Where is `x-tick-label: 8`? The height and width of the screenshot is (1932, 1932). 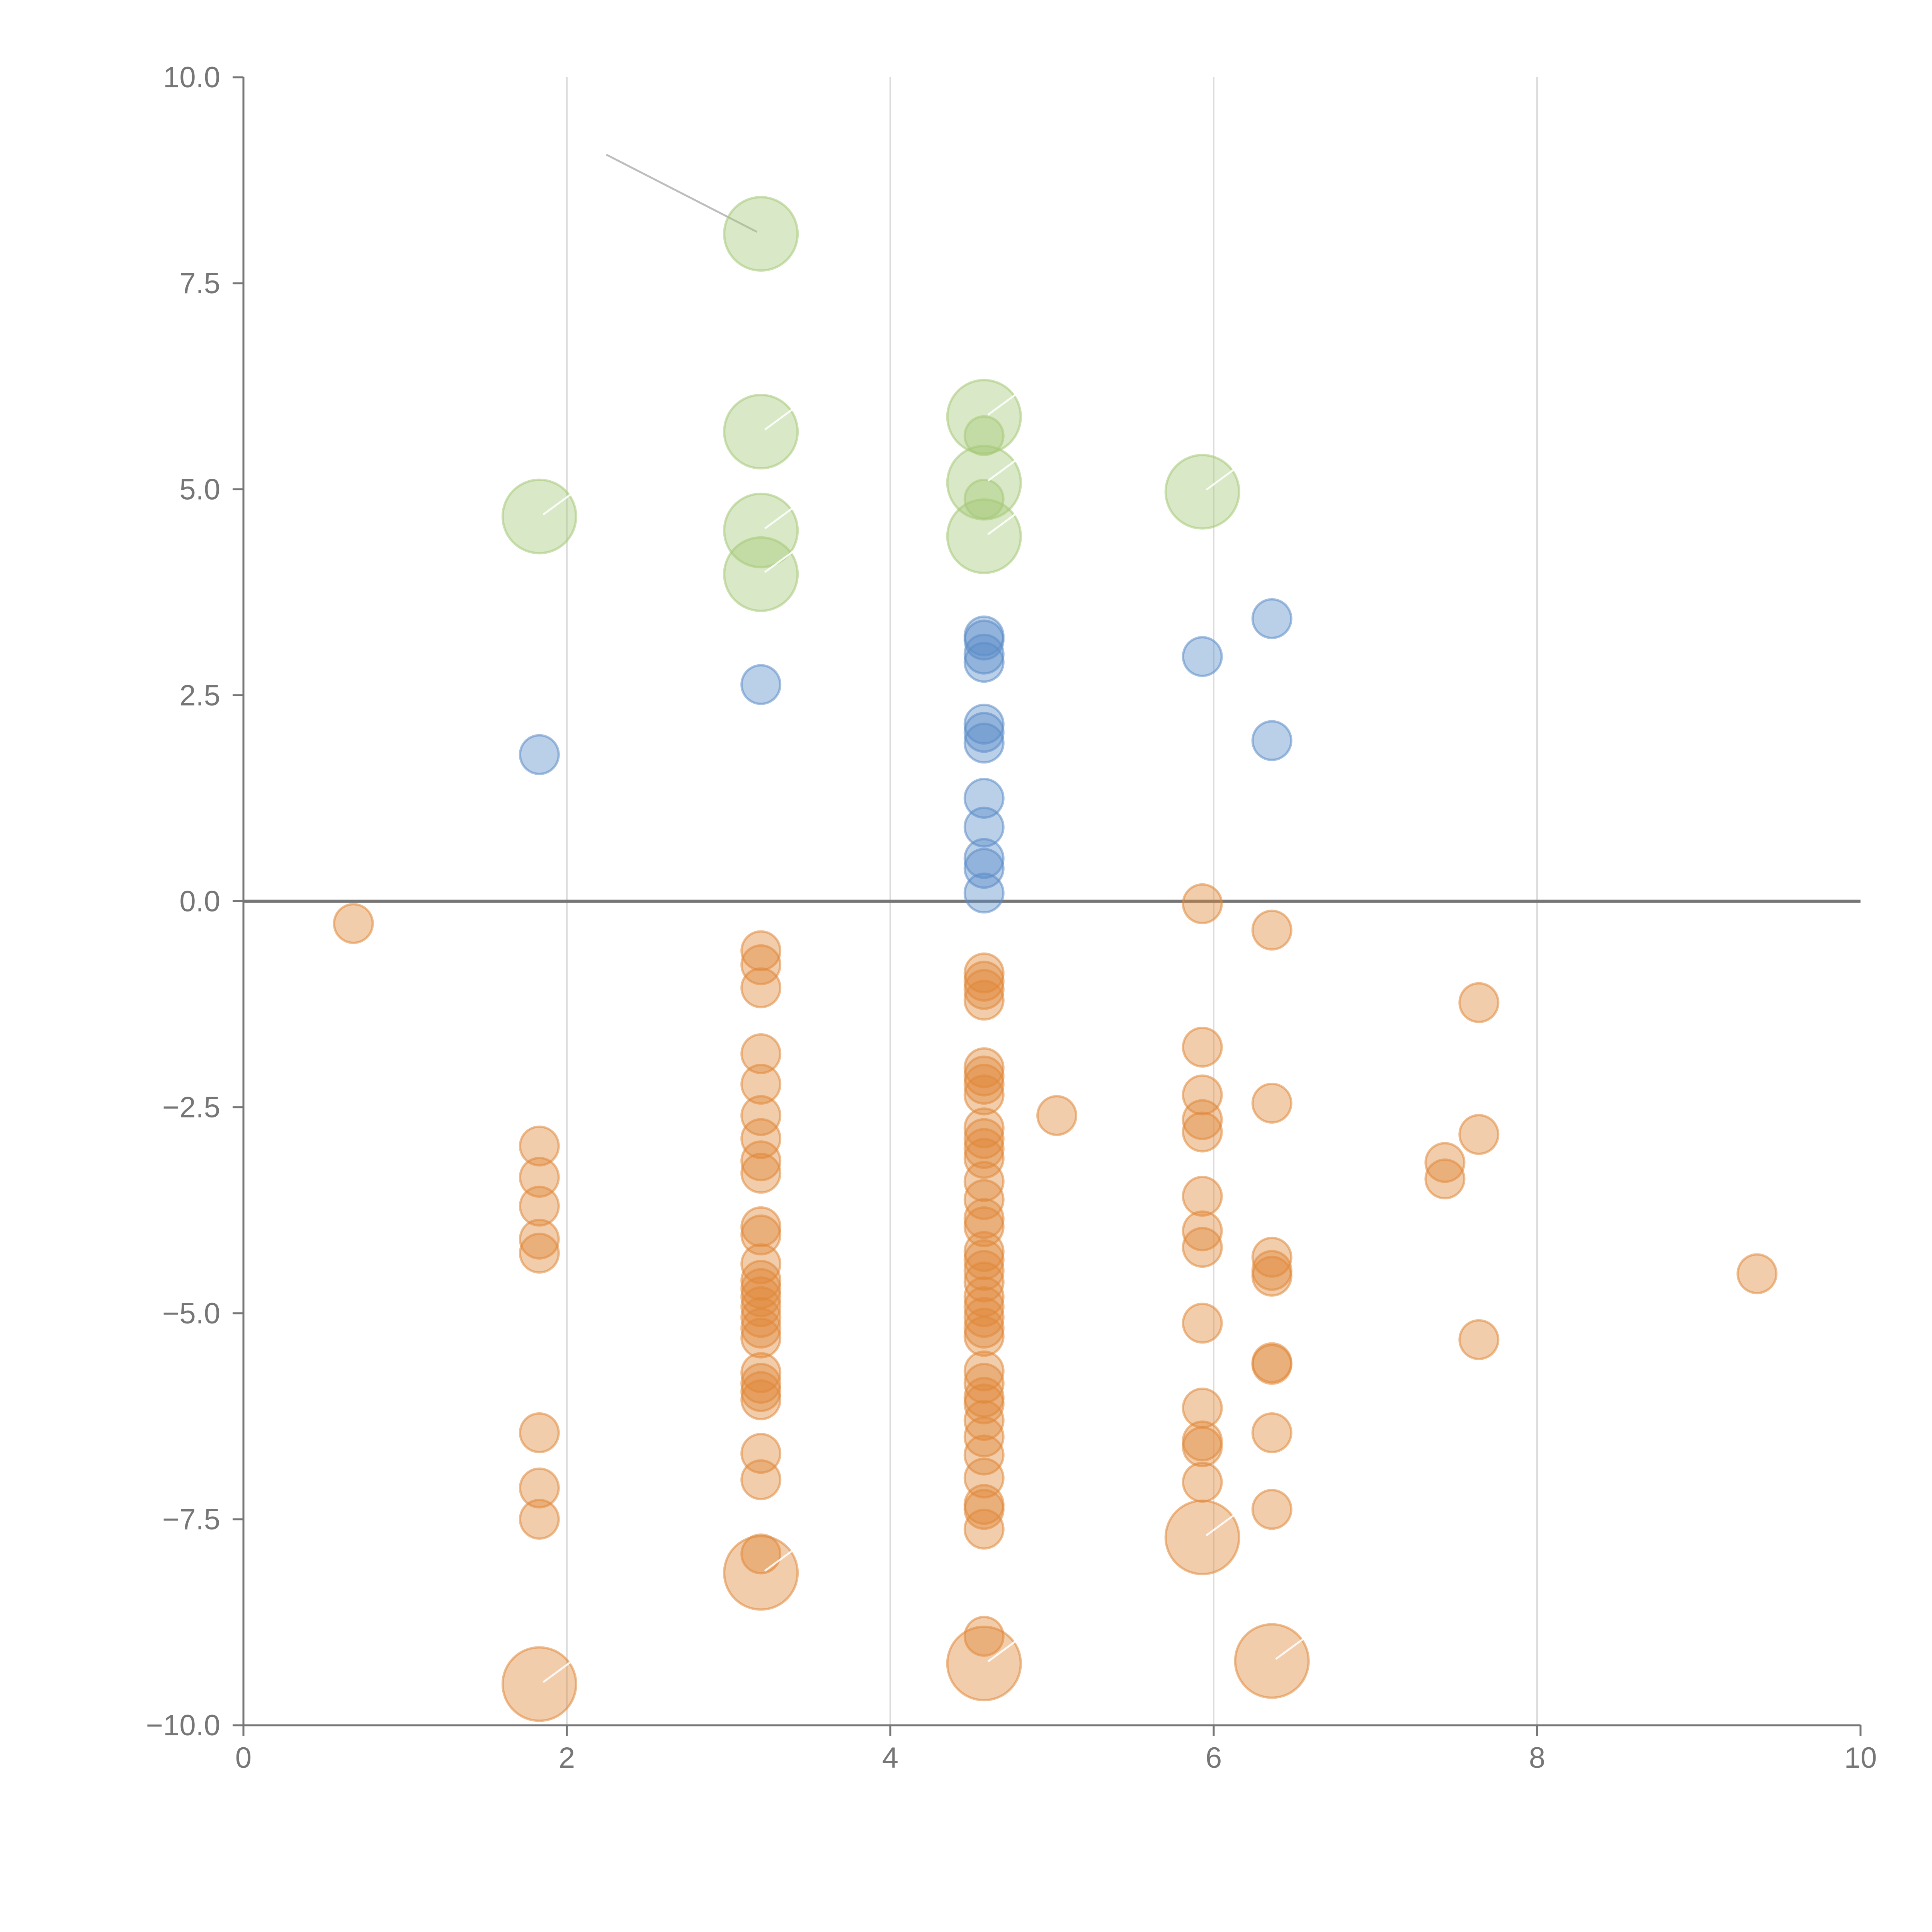
x-tick-label: 8 is located at coordinates (1537, 1758).